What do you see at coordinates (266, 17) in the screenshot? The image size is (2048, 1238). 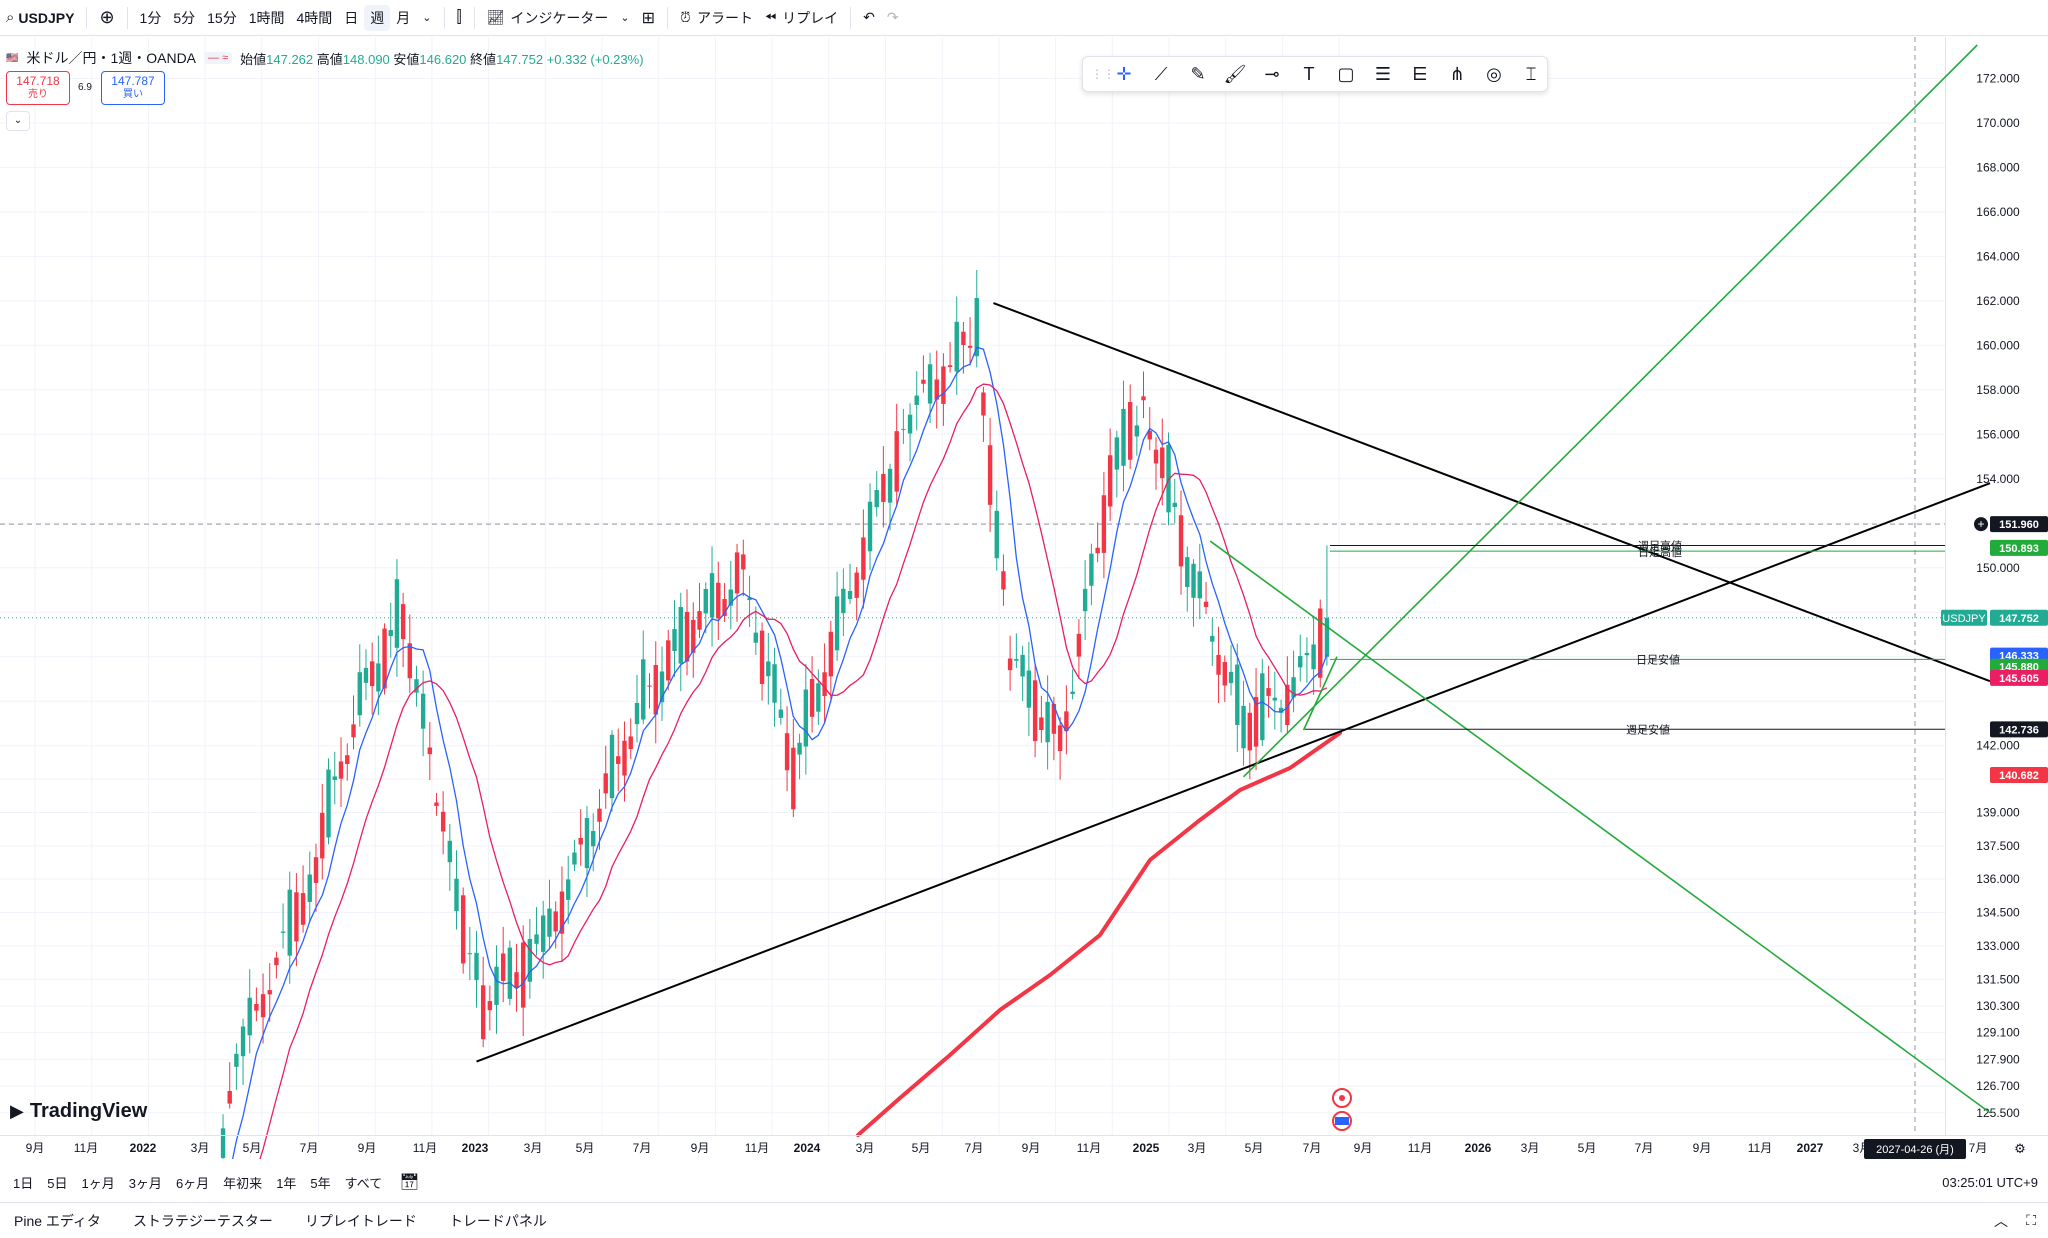 I see `timeframe-3: 1時間` at bounding box center [266, 17].